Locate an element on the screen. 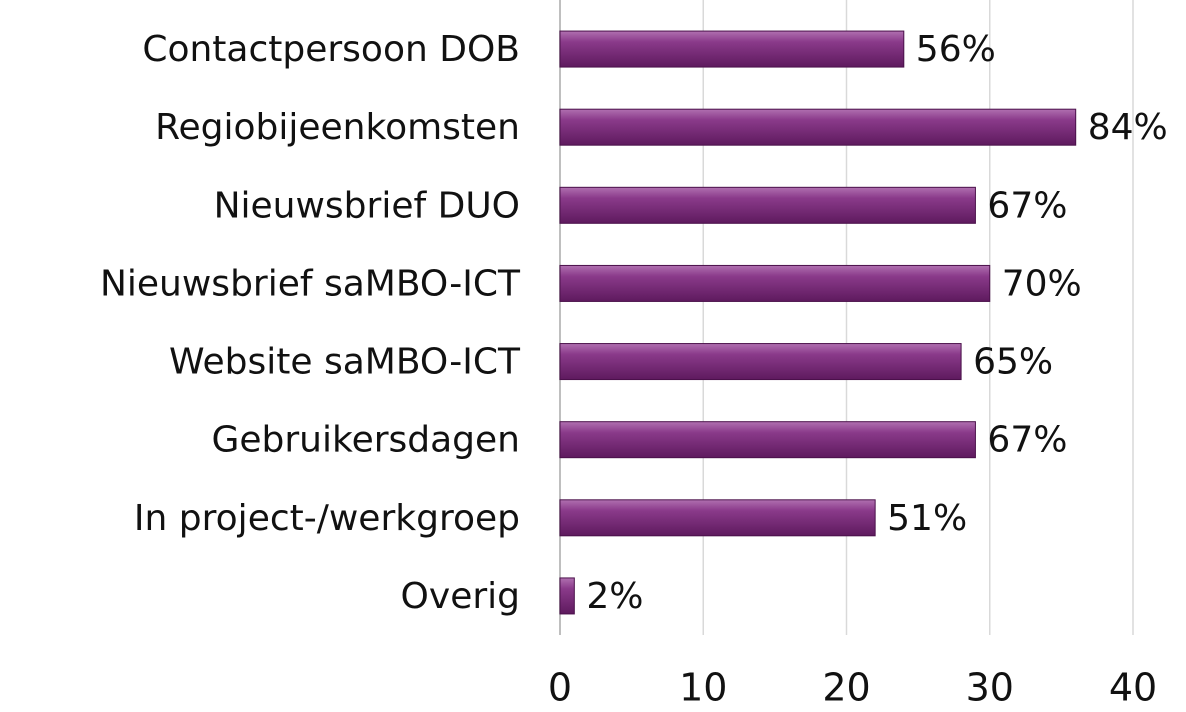 The image size is (1186, 712). x-tick-label: 40 is located at coordinates (1133, 688).